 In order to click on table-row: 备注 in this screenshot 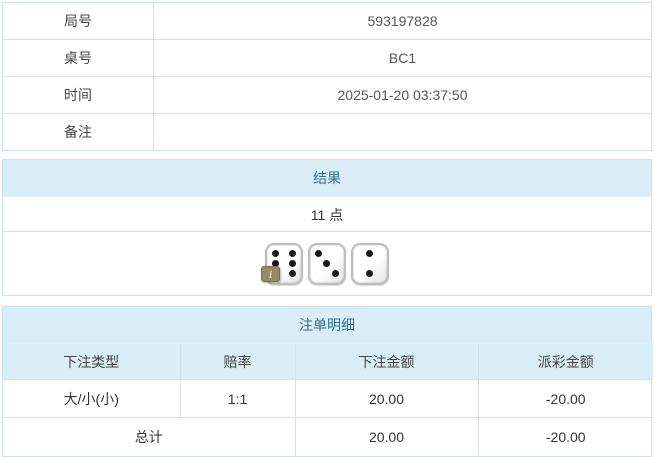, I will do `click(327, 132)`.